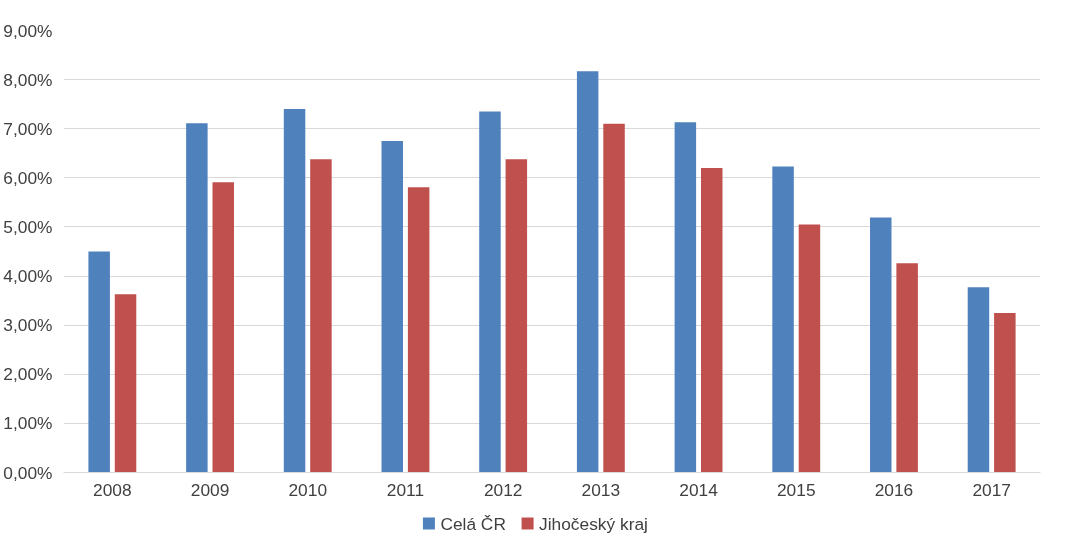 This screenshot has height=556, width=1078. What do you see at coordinates (991, 489) in the screenshot?
I see `x-tick-label: 2017` at bounding box center [991, 489].